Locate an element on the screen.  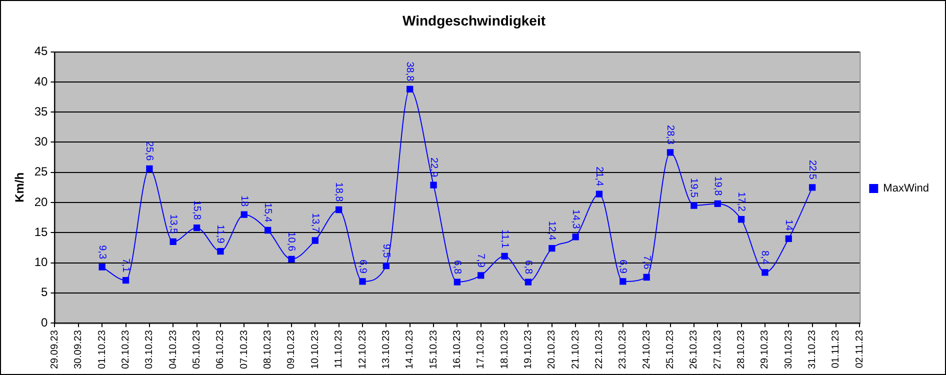
data-label: 15,4 is located at coordinates (268, 212).